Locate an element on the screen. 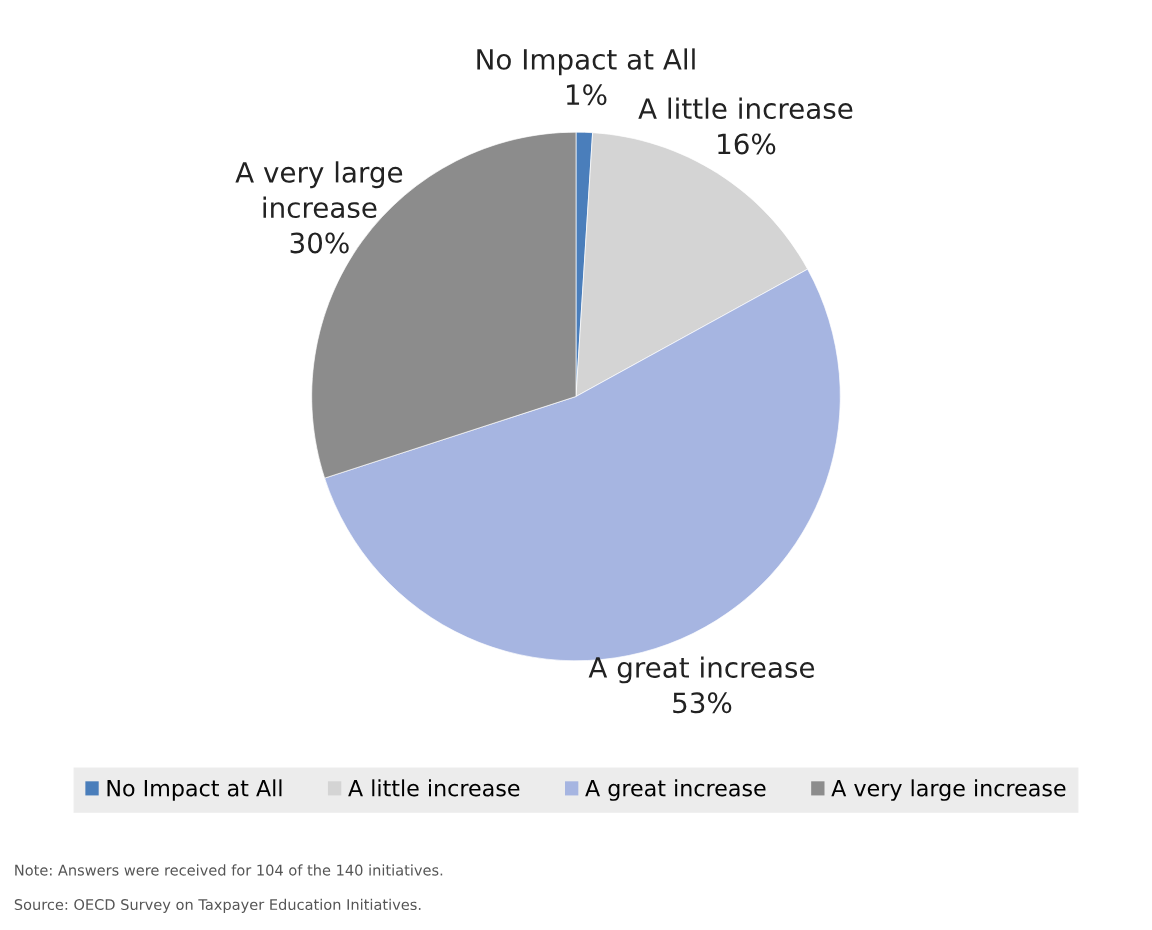 Image resolution: width=1152 pixels, height=930 pixels. slice-label: A little increase is located at coordinates (745, 108).